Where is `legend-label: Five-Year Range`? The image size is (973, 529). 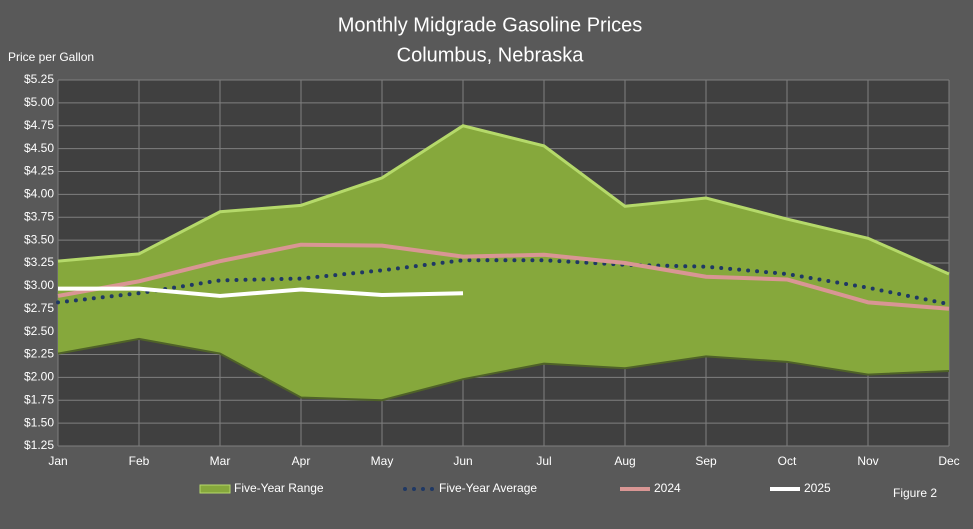
legend-label: Five-Year Range is located at coordinates (279, 488).